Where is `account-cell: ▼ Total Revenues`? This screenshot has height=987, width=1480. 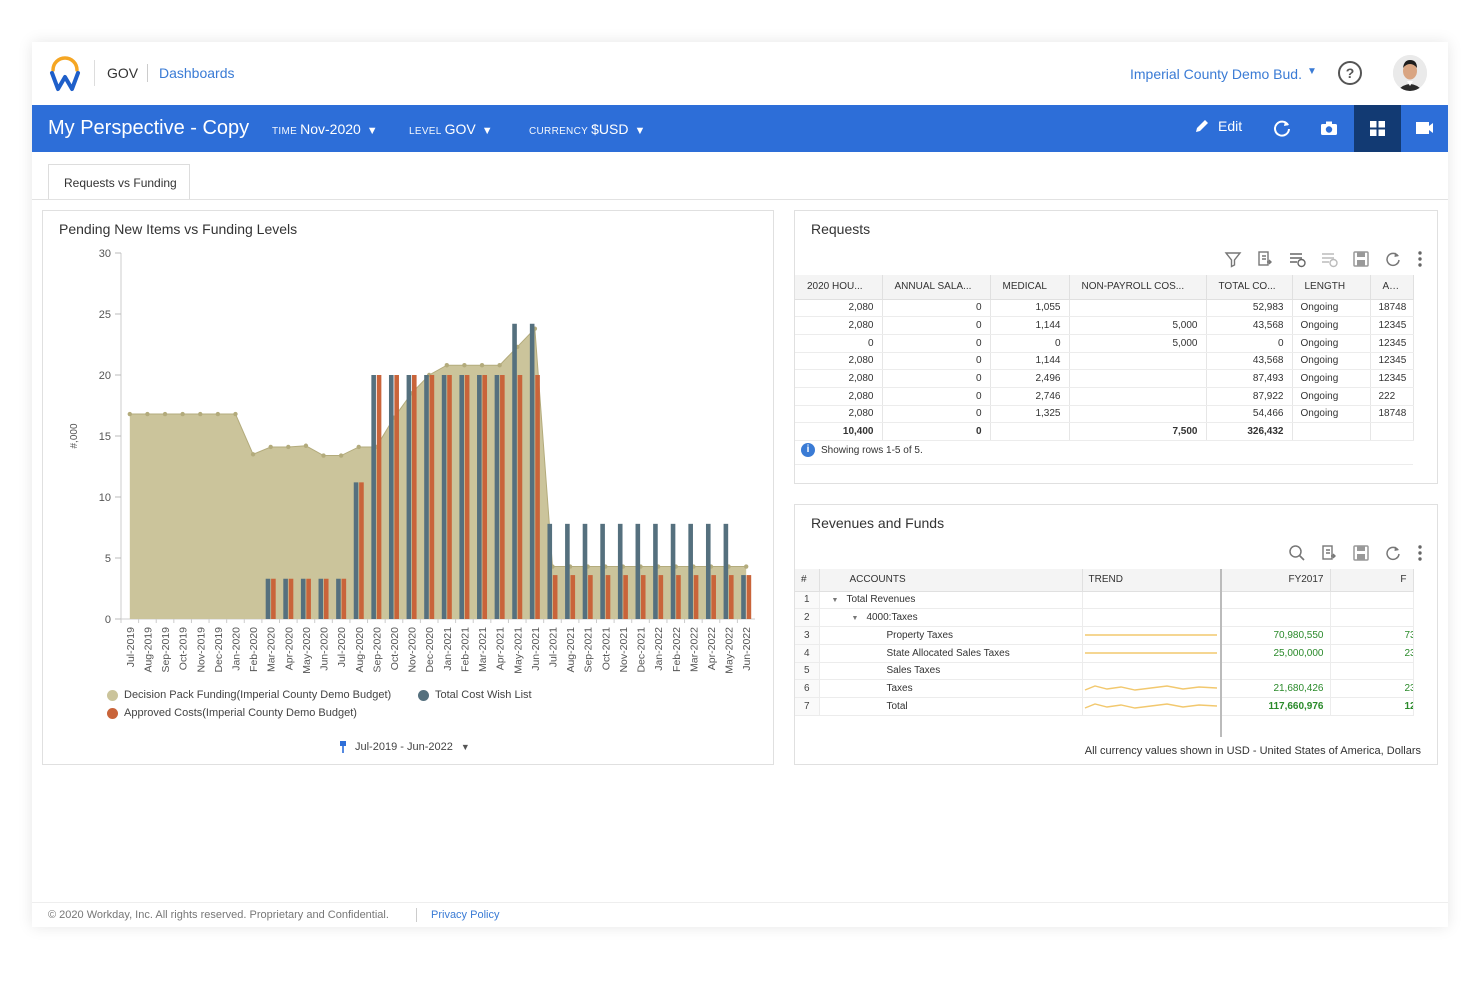
account-cell: ▼ Total Revenues is located at coordinates (951, 600).